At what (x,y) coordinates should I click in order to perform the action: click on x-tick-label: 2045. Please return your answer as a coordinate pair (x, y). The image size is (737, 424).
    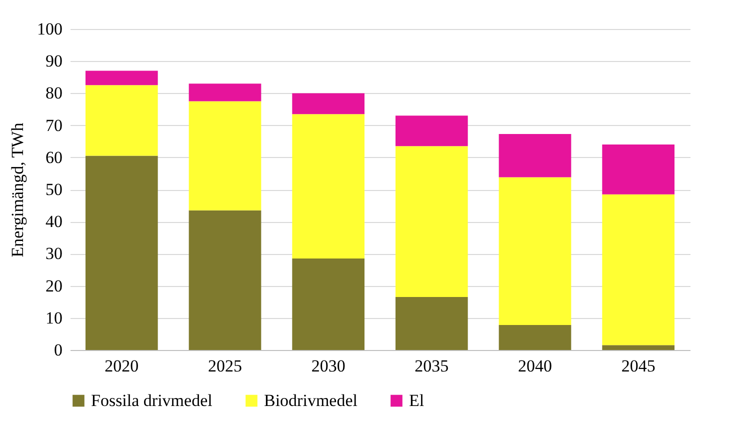
    Looking at the image, I should click on (638, 366).